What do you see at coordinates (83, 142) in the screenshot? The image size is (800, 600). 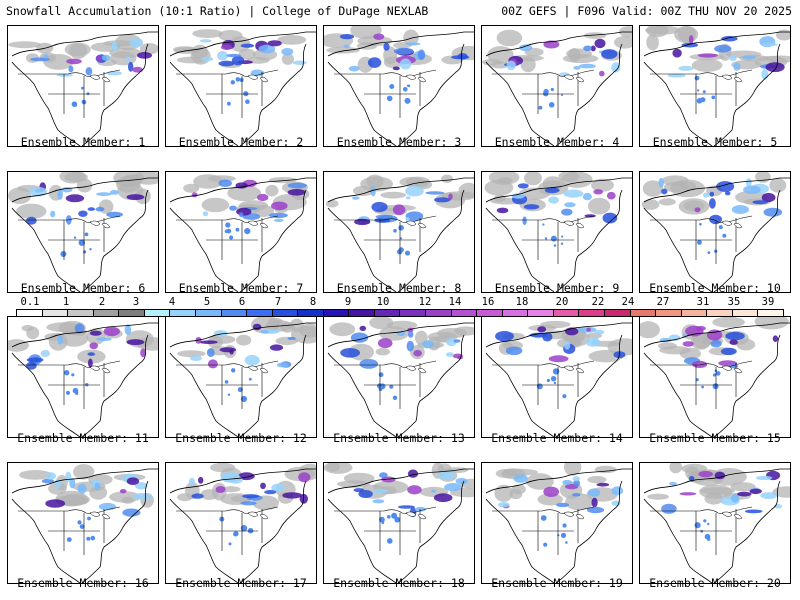 I see `ensemble-member-label: Ensemble Member: 1` at bounding box center [83, 142].